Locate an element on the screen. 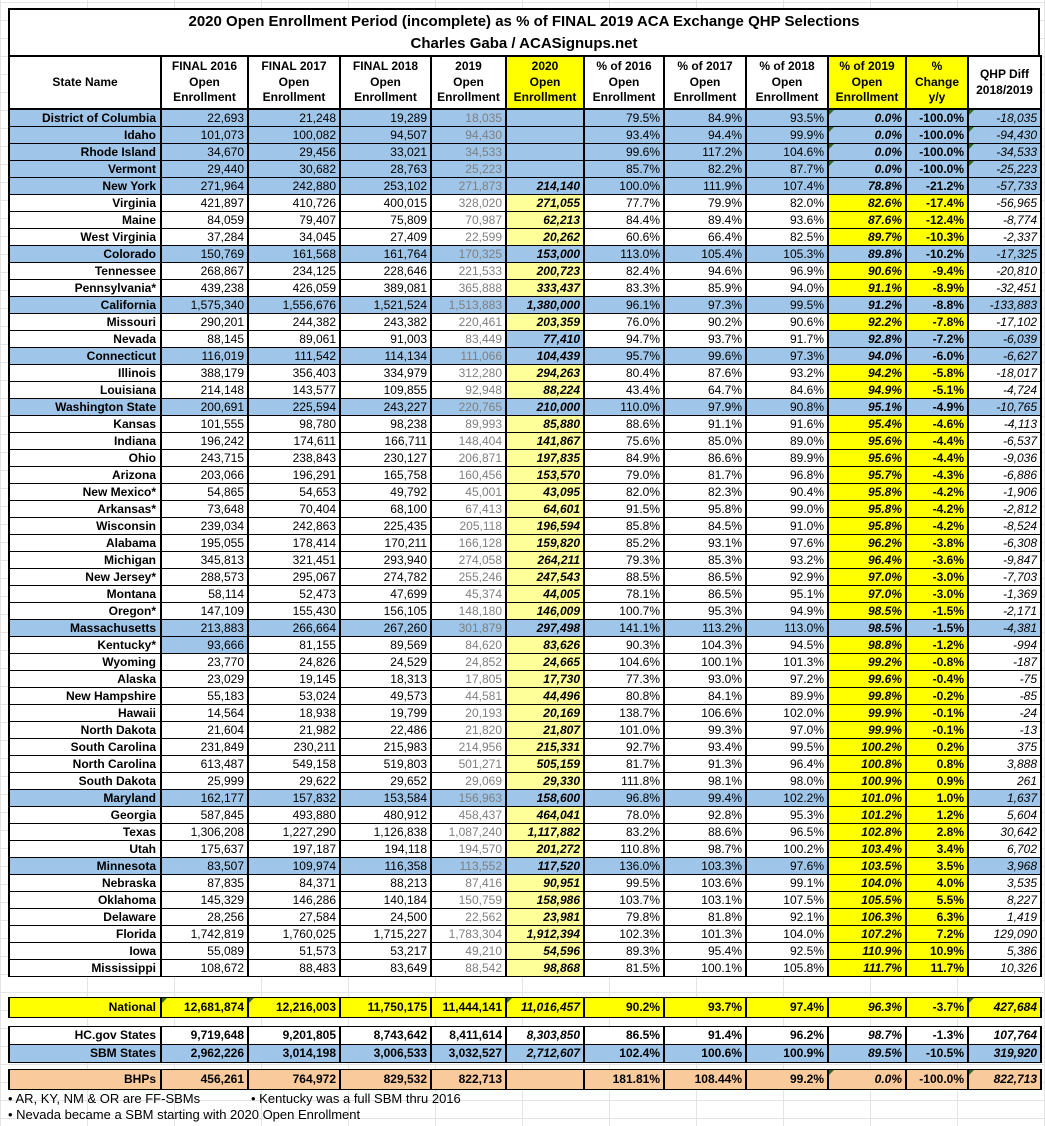 The width and height of the screenshot is (1045, 1126). column-header-pct-change: % Change y/y is located at coordinates (937, 82).